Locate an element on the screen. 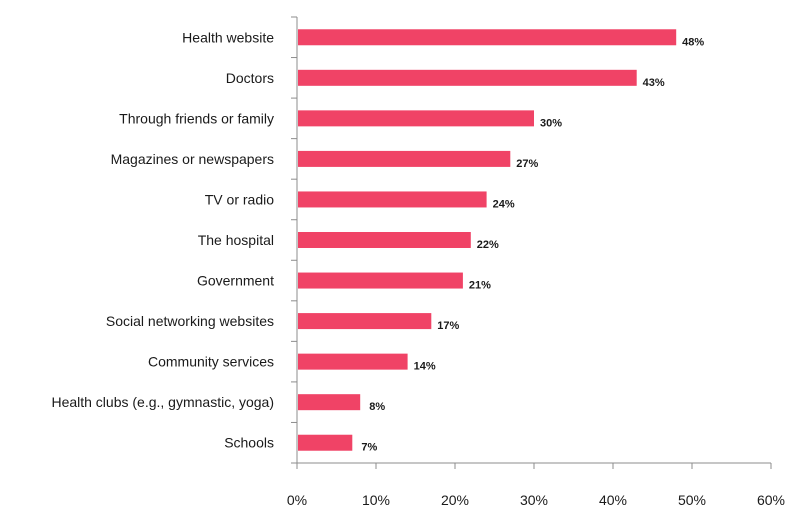 The width and height of the screenshot is (789, 510). data-label: 24% is located at coordinates (504, 204).